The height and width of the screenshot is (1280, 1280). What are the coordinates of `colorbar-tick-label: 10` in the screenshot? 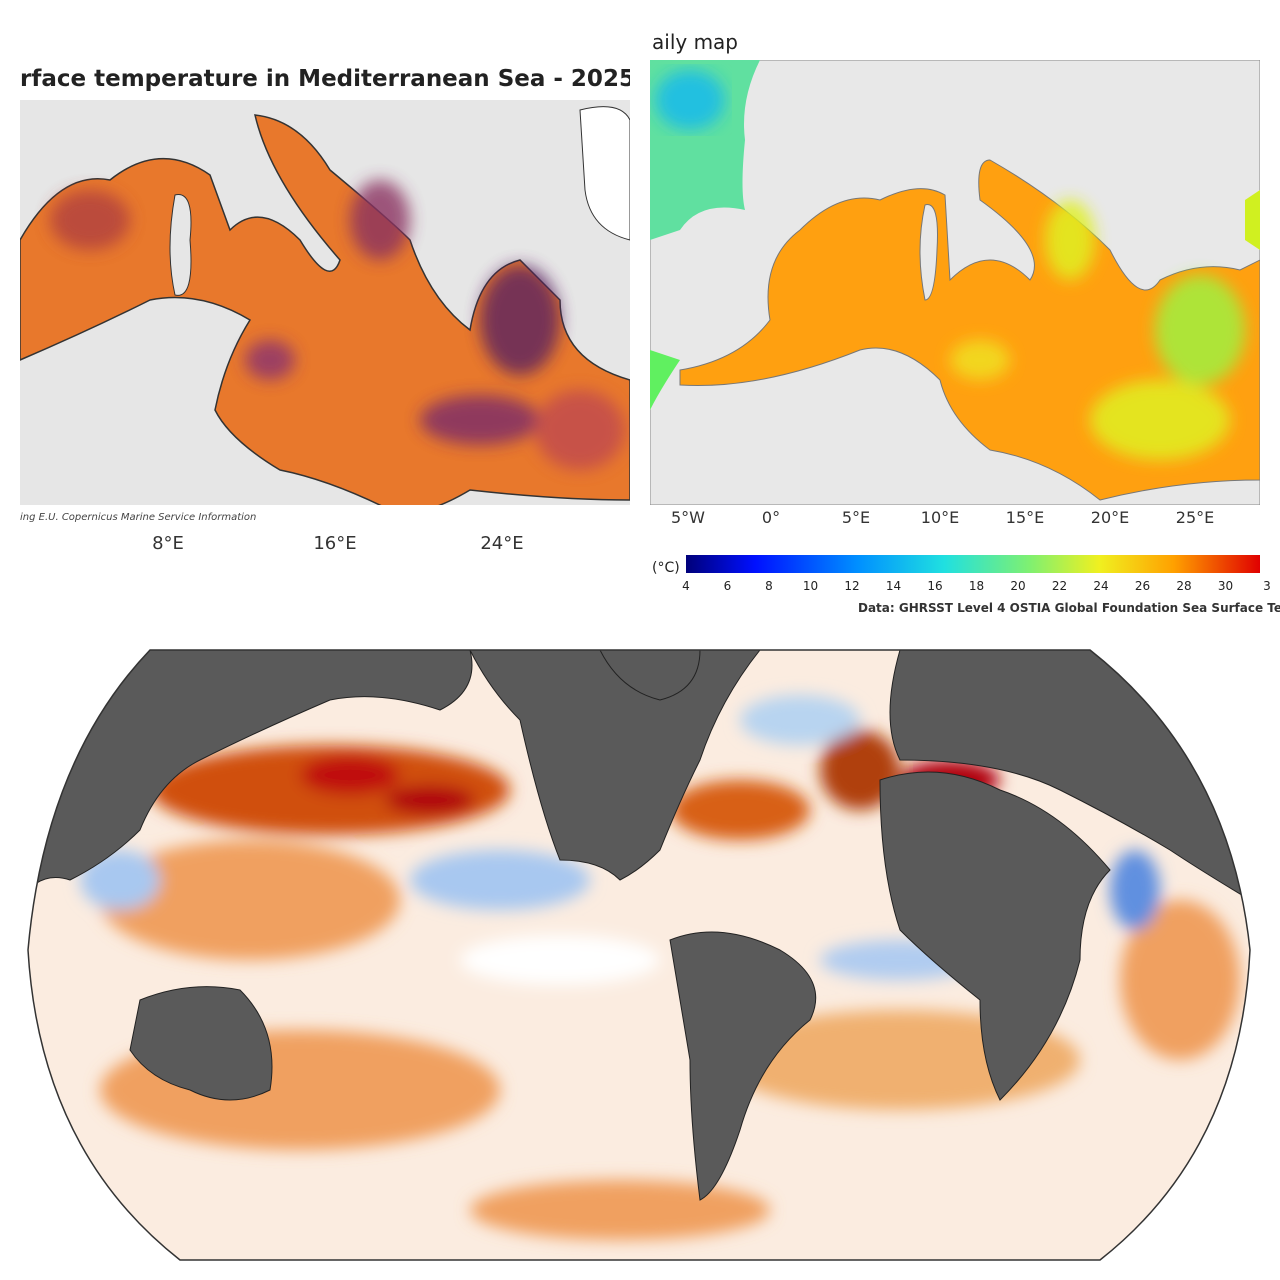 It's located at (810, 586).